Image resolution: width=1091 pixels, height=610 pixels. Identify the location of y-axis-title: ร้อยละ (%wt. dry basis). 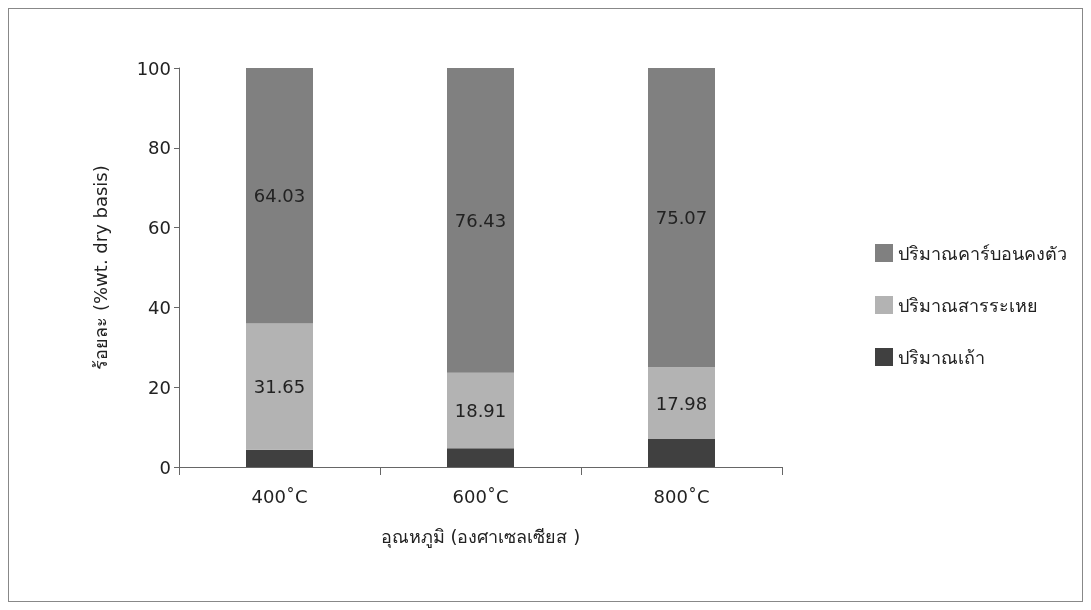
(100, 267).